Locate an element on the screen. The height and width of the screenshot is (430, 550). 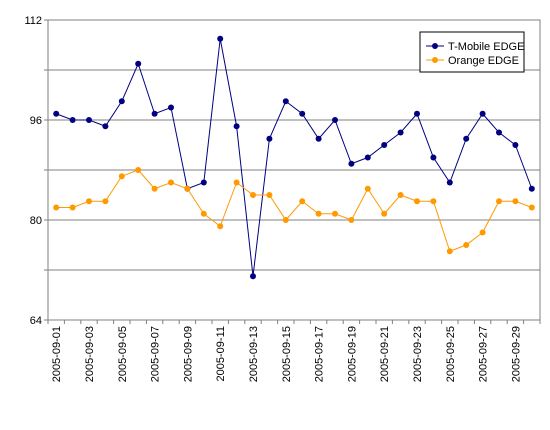
x-tick-label: 2005-09-07 is located at coordinates (156, 354).